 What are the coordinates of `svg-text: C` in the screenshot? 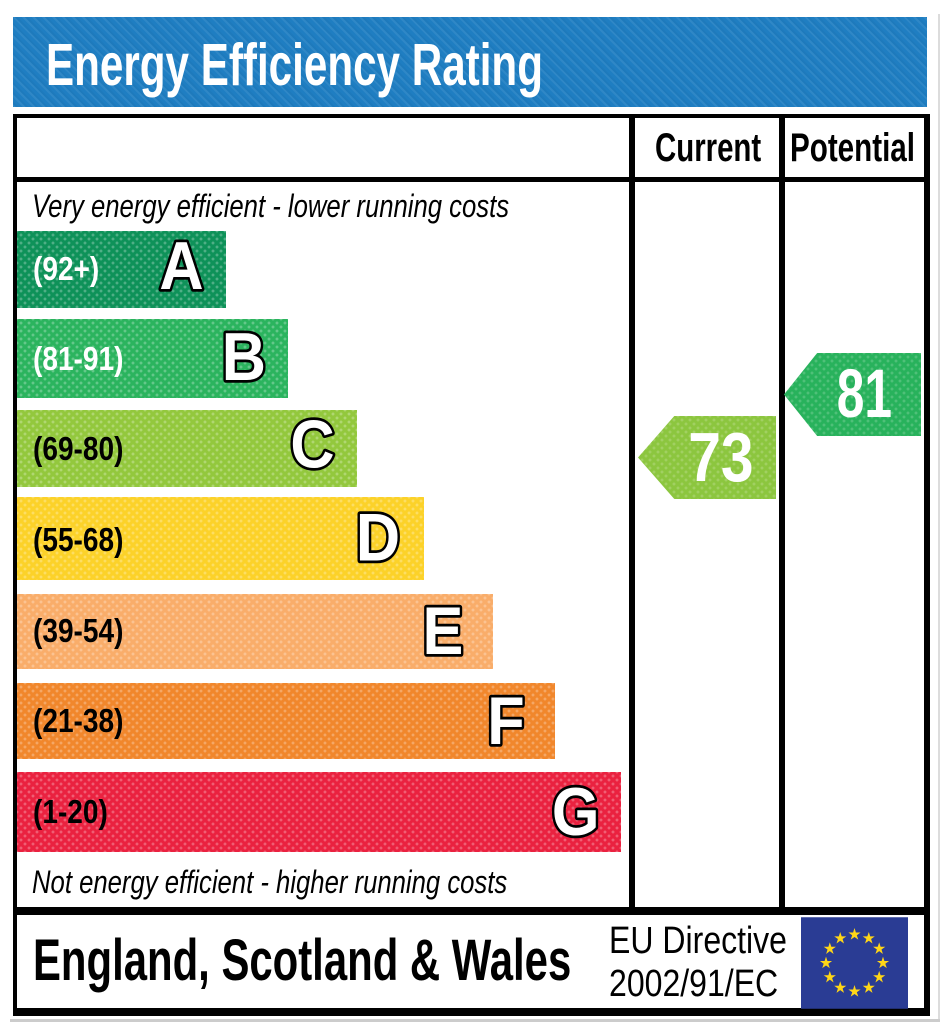 It's located at (312, 443).